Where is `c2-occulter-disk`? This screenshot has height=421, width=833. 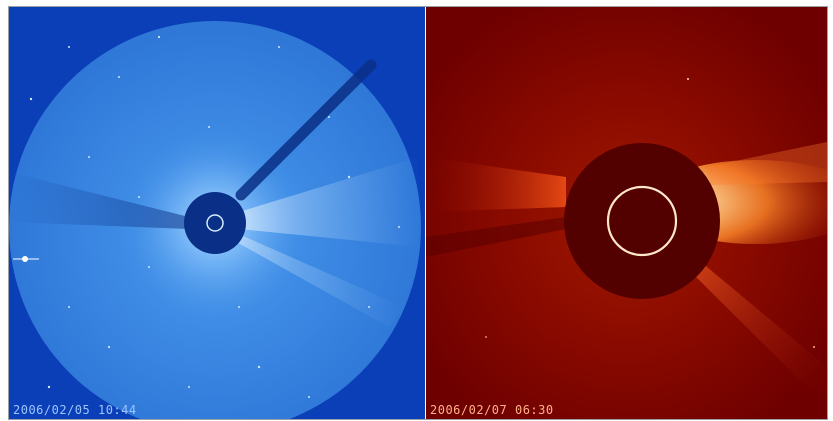
c2-occulter-disk is located at coordinates (642, 221).